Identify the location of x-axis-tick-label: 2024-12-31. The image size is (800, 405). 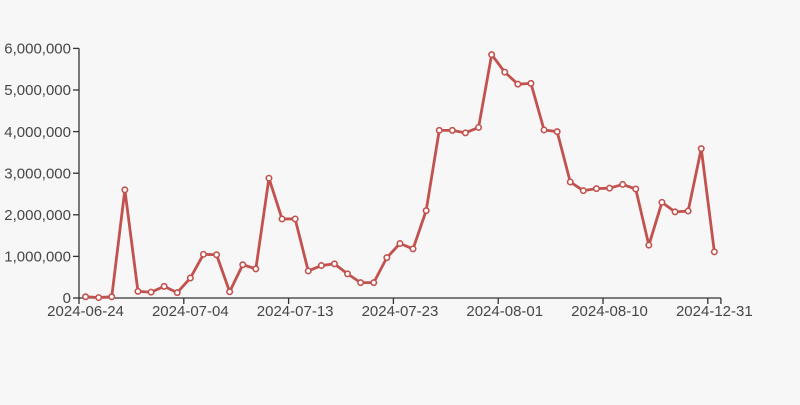
(714, 311).